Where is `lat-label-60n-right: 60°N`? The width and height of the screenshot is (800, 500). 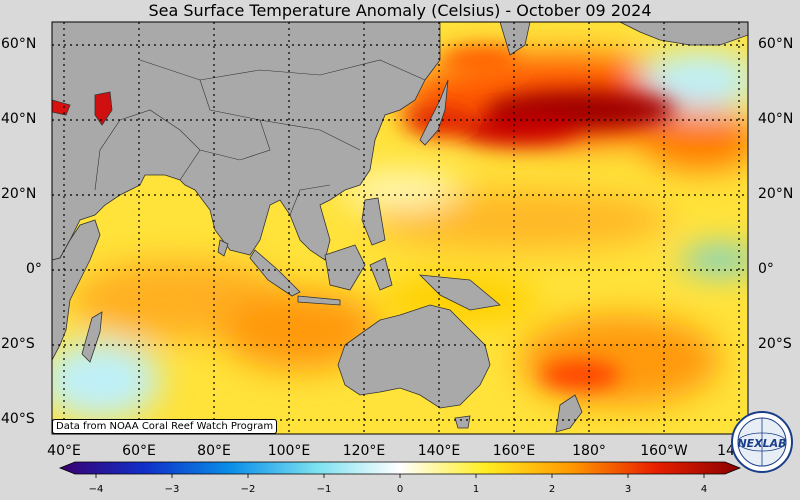 lat-label-60n-right: 60°N is located at coordinates (776, 44).